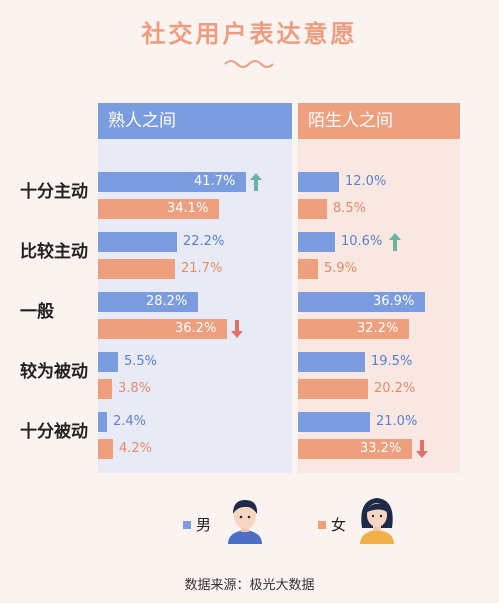  I want to click on value-label: 12.0%, so click(366, 181).